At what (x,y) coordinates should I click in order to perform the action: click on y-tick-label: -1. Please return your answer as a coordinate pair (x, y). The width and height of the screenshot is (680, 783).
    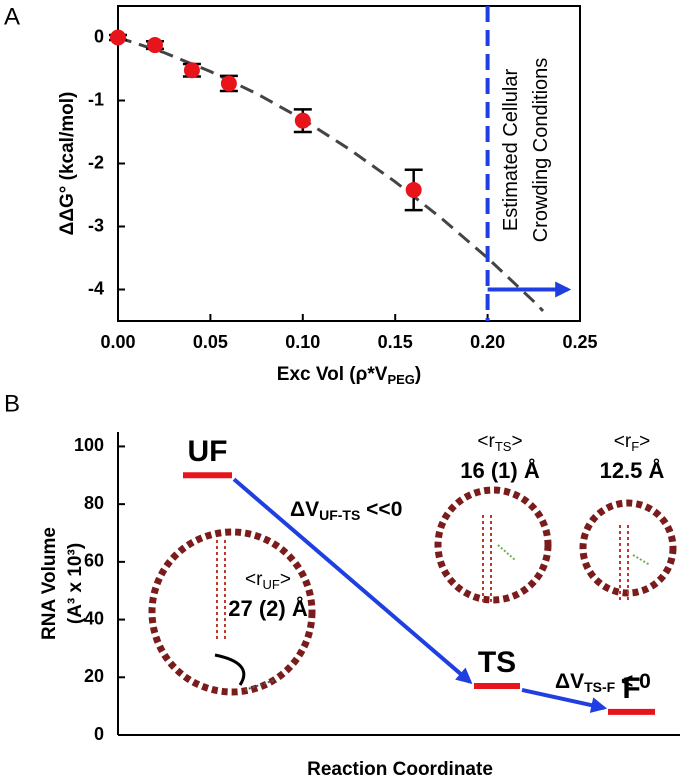
    Looking at the image, I should click on (96, 99).